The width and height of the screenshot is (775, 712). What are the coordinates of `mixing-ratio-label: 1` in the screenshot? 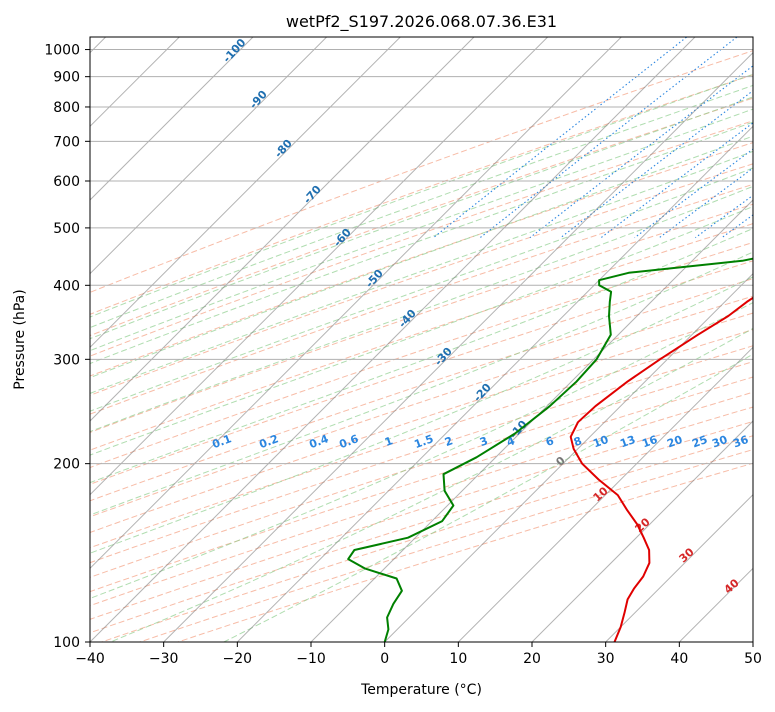 It's located at (389, 441).